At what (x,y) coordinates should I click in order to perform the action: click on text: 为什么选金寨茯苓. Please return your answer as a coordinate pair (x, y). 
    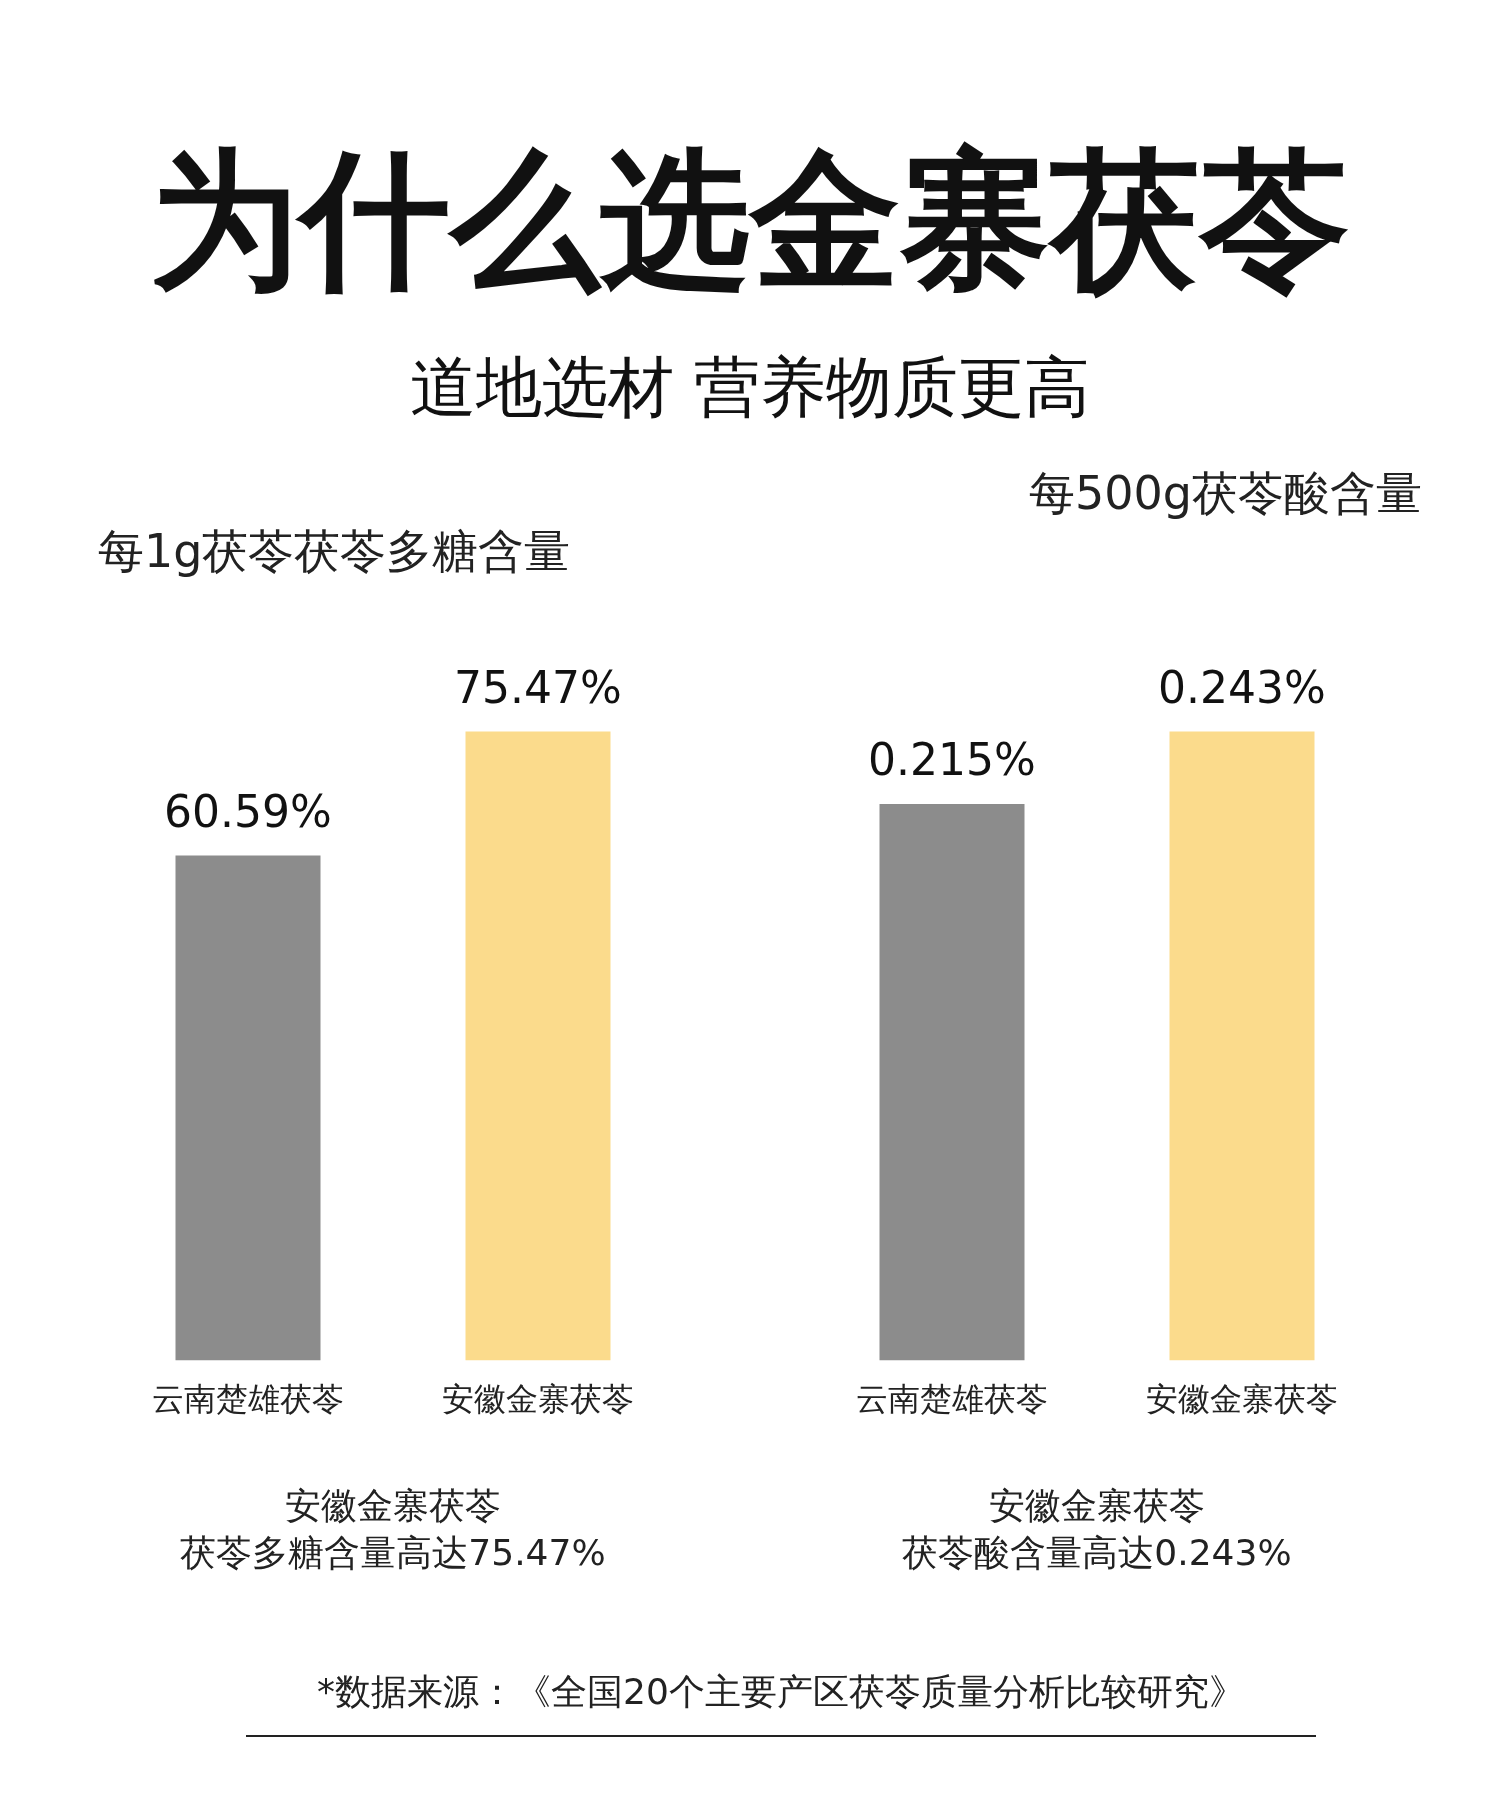
    Looking at the image, I should click on (750, 220).